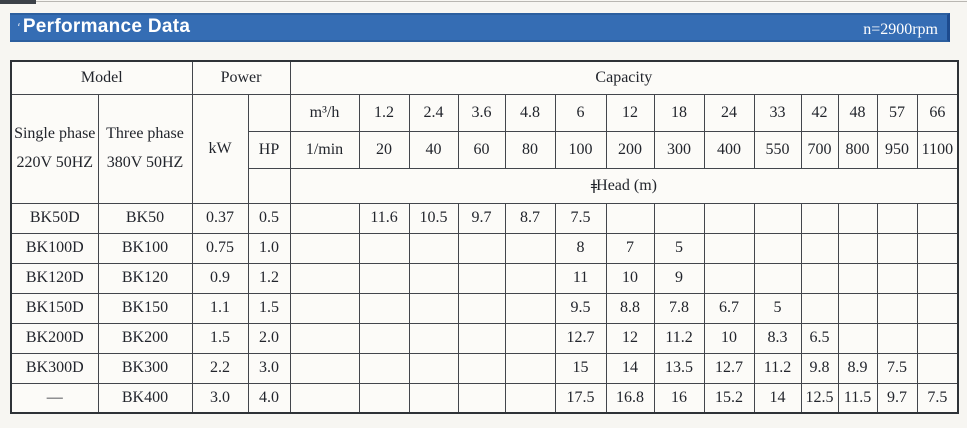 This screenshot has width=967, height=428. I want to click on hp-header: HP, so click(269, 149).